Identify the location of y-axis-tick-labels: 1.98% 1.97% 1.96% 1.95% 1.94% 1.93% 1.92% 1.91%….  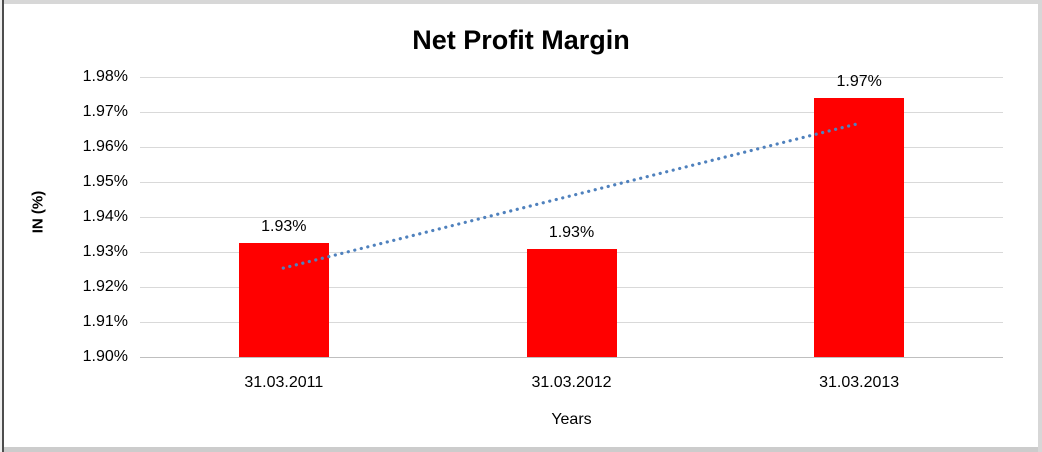
(64, 216).